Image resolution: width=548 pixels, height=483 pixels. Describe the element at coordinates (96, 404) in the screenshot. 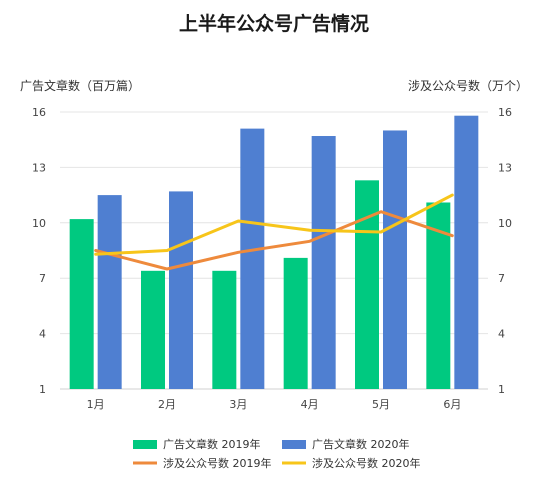

I see `x-tick-label: 1月` at that location.